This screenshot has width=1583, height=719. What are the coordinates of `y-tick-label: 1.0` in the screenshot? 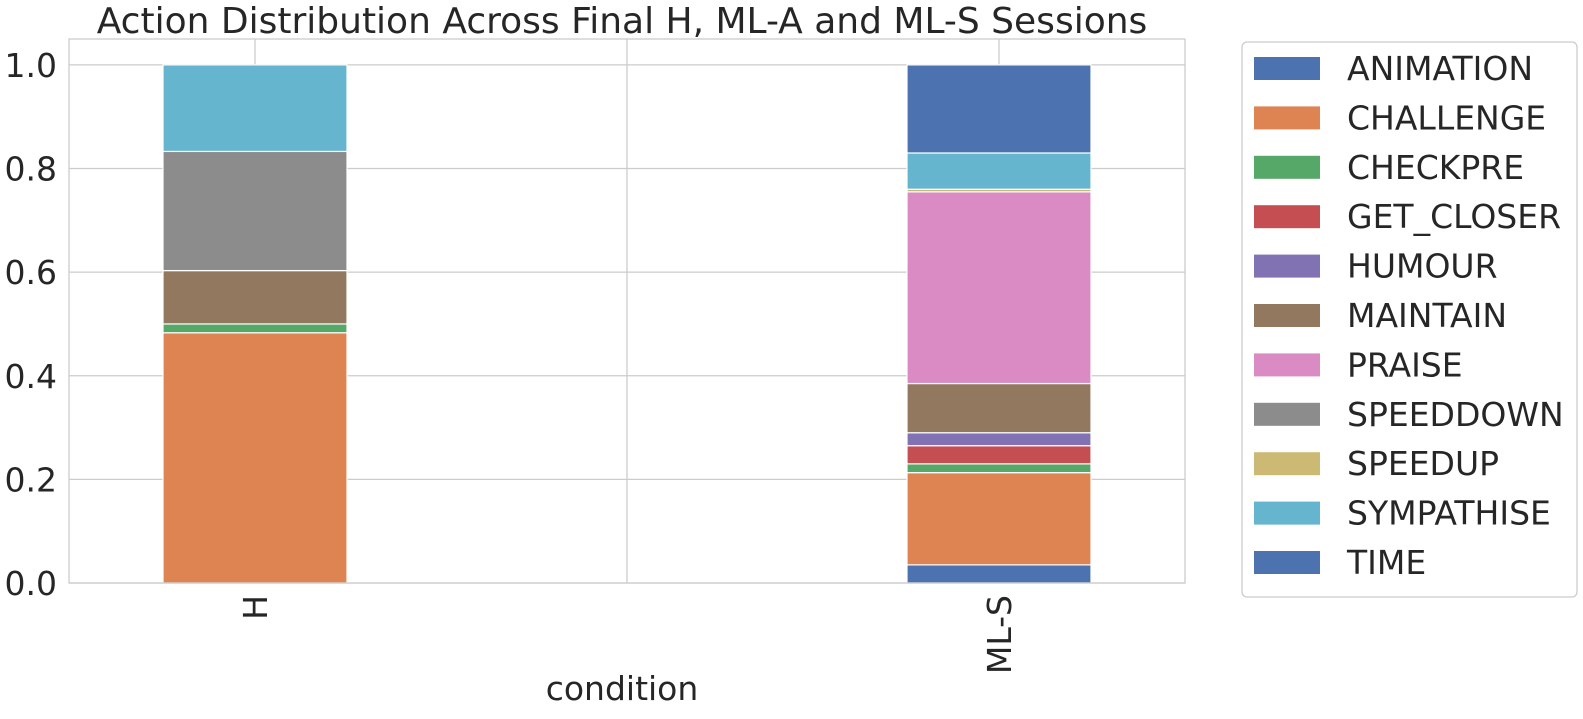 It's located at (31, 65).